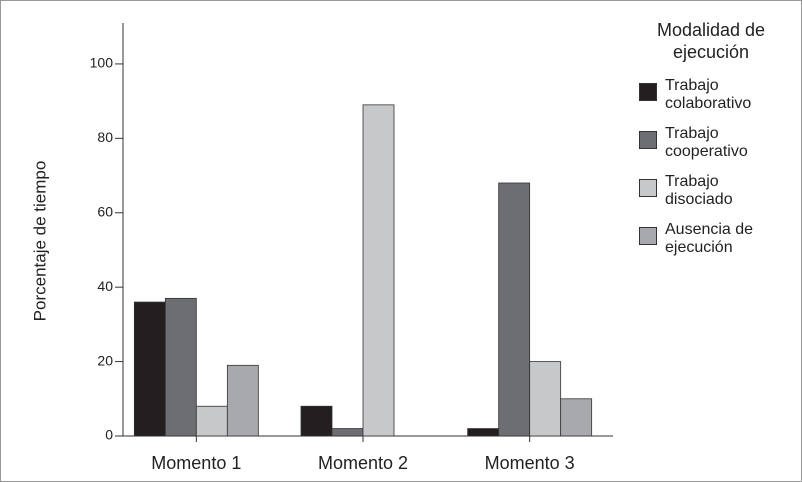 The image size is (802, 482). I want to click on y-tick-label: 40, so click(105, 286).